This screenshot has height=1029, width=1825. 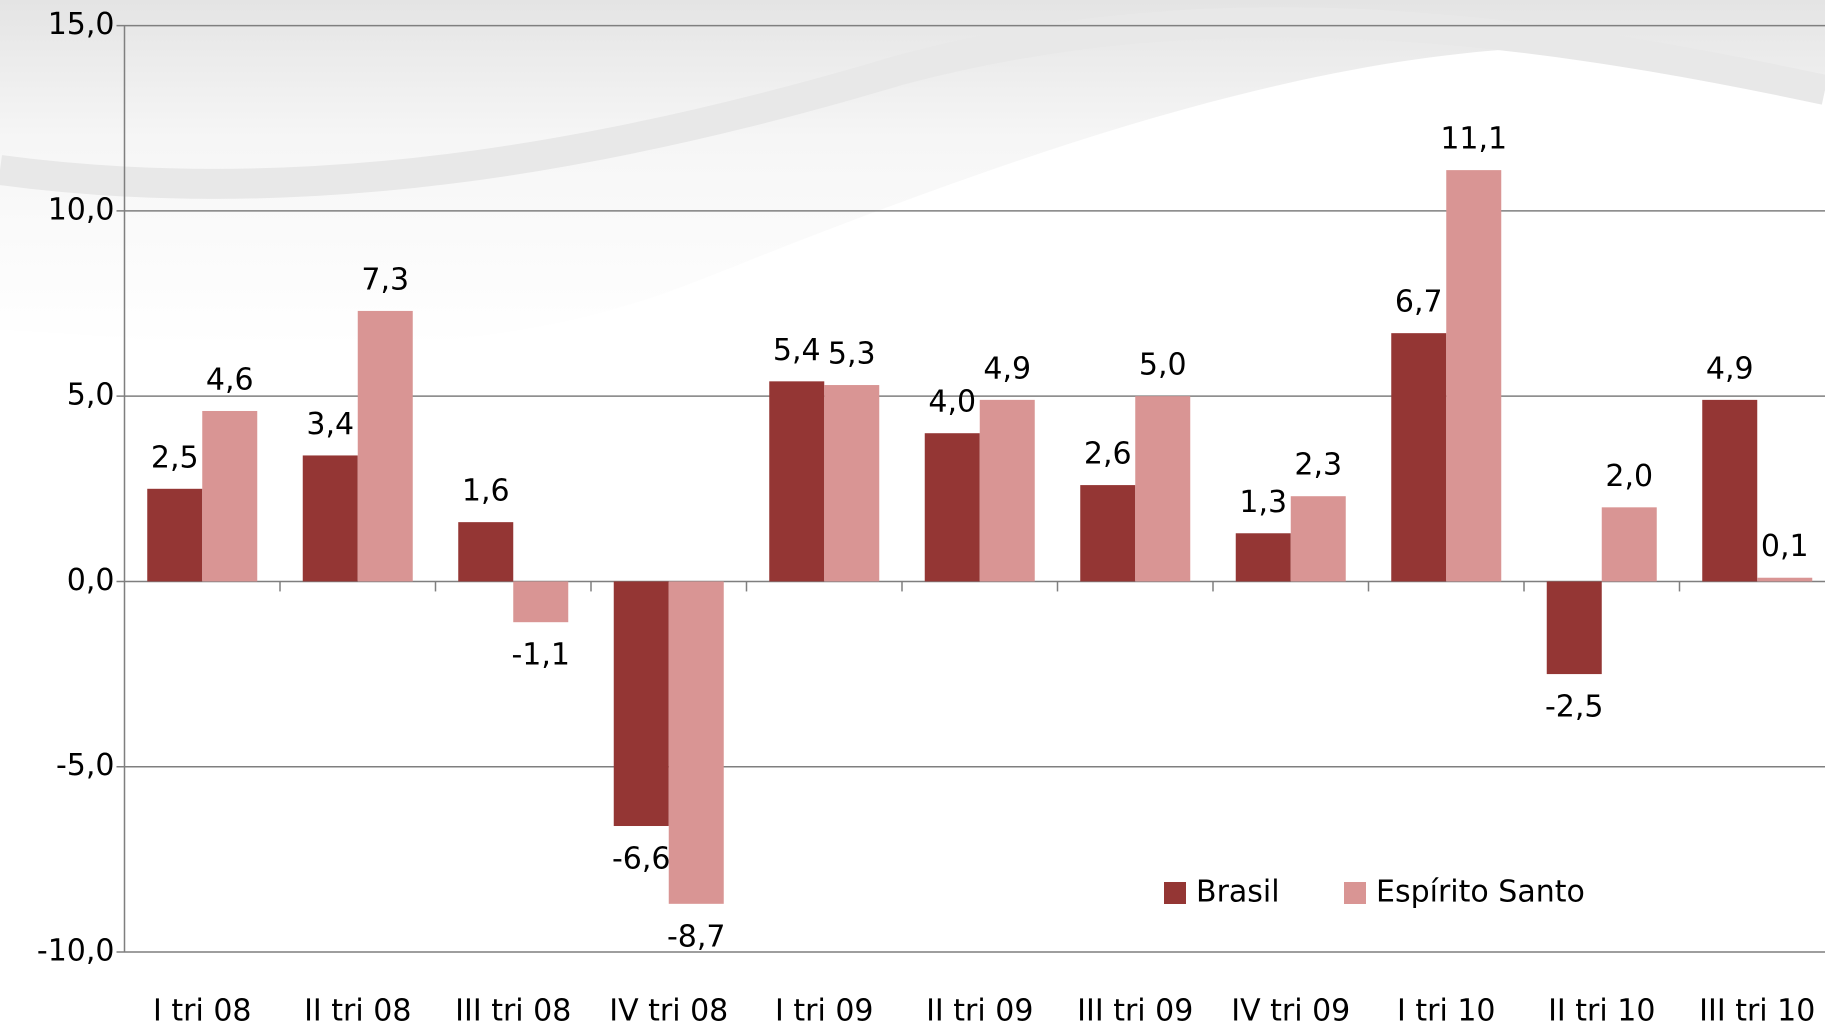 I want to click on x-tick-label: I tri 09, so click(x=824, y=1011).